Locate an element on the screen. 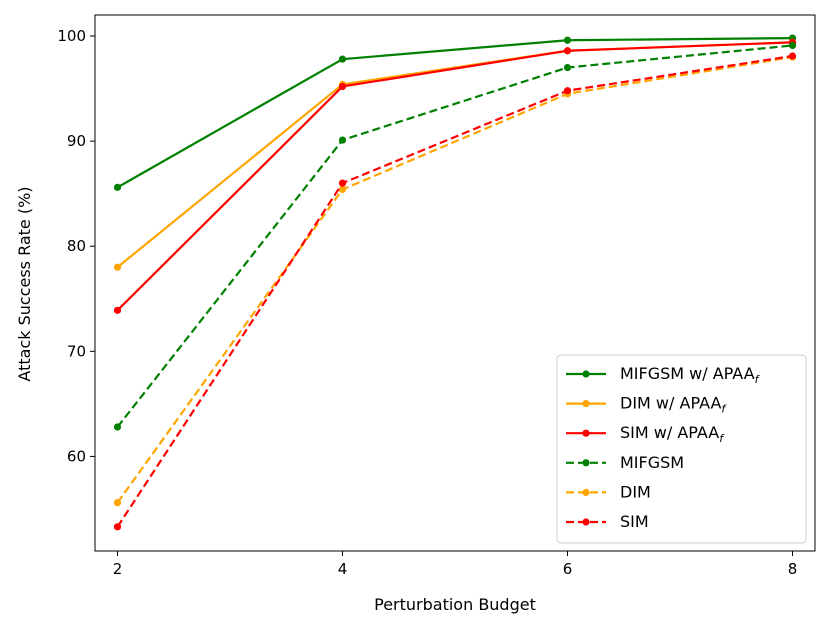 This screenshot has height=628, width=831. y-tick-label: 70 is located at coordinates (76, 351).